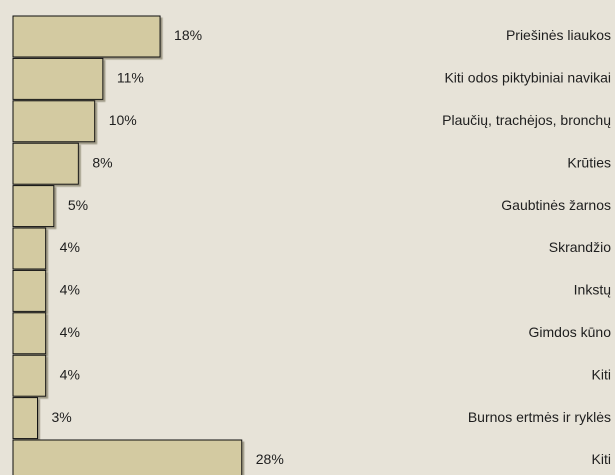 The image size is (615, 475). Describe the element at coordinates (123, 120) in the screenshot. I see `value-label: 10%` at that location.